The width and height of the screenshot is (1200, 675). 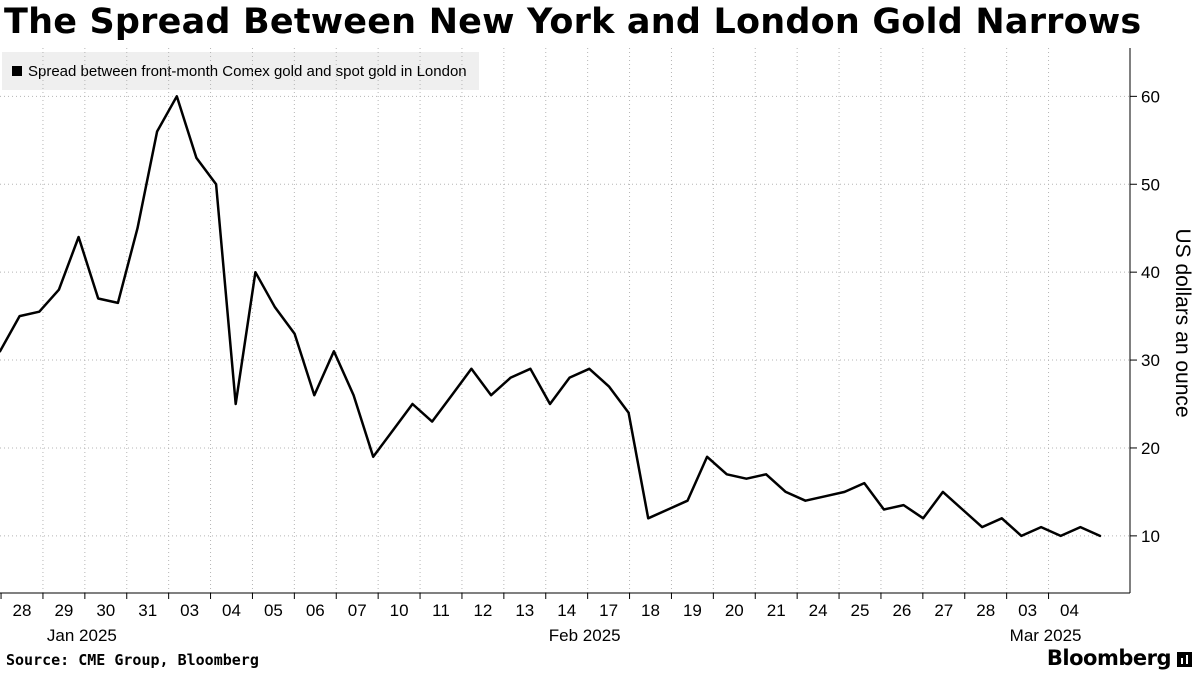 What do you see at coordinates (1182, 322) in the screenshot?
I see `y-axis-title: US dollars an ounce` at bounding box center [1182, 322].